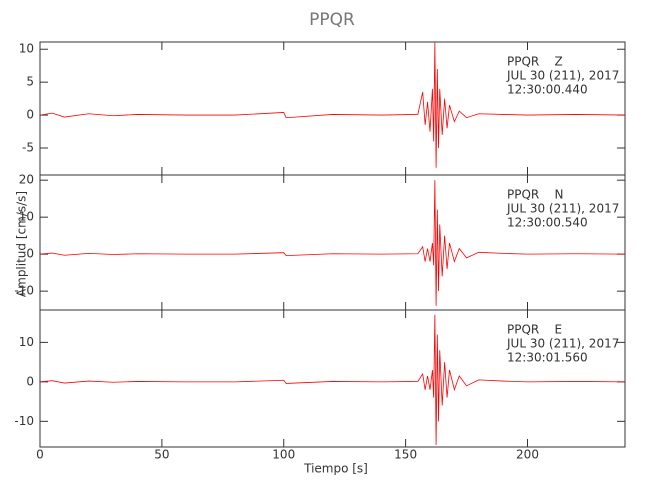 This screenshot has width=650, height=500. Describe the element at coordinates (28, 148) in the screenshot. I see `y-tick-label: -5` at that location.